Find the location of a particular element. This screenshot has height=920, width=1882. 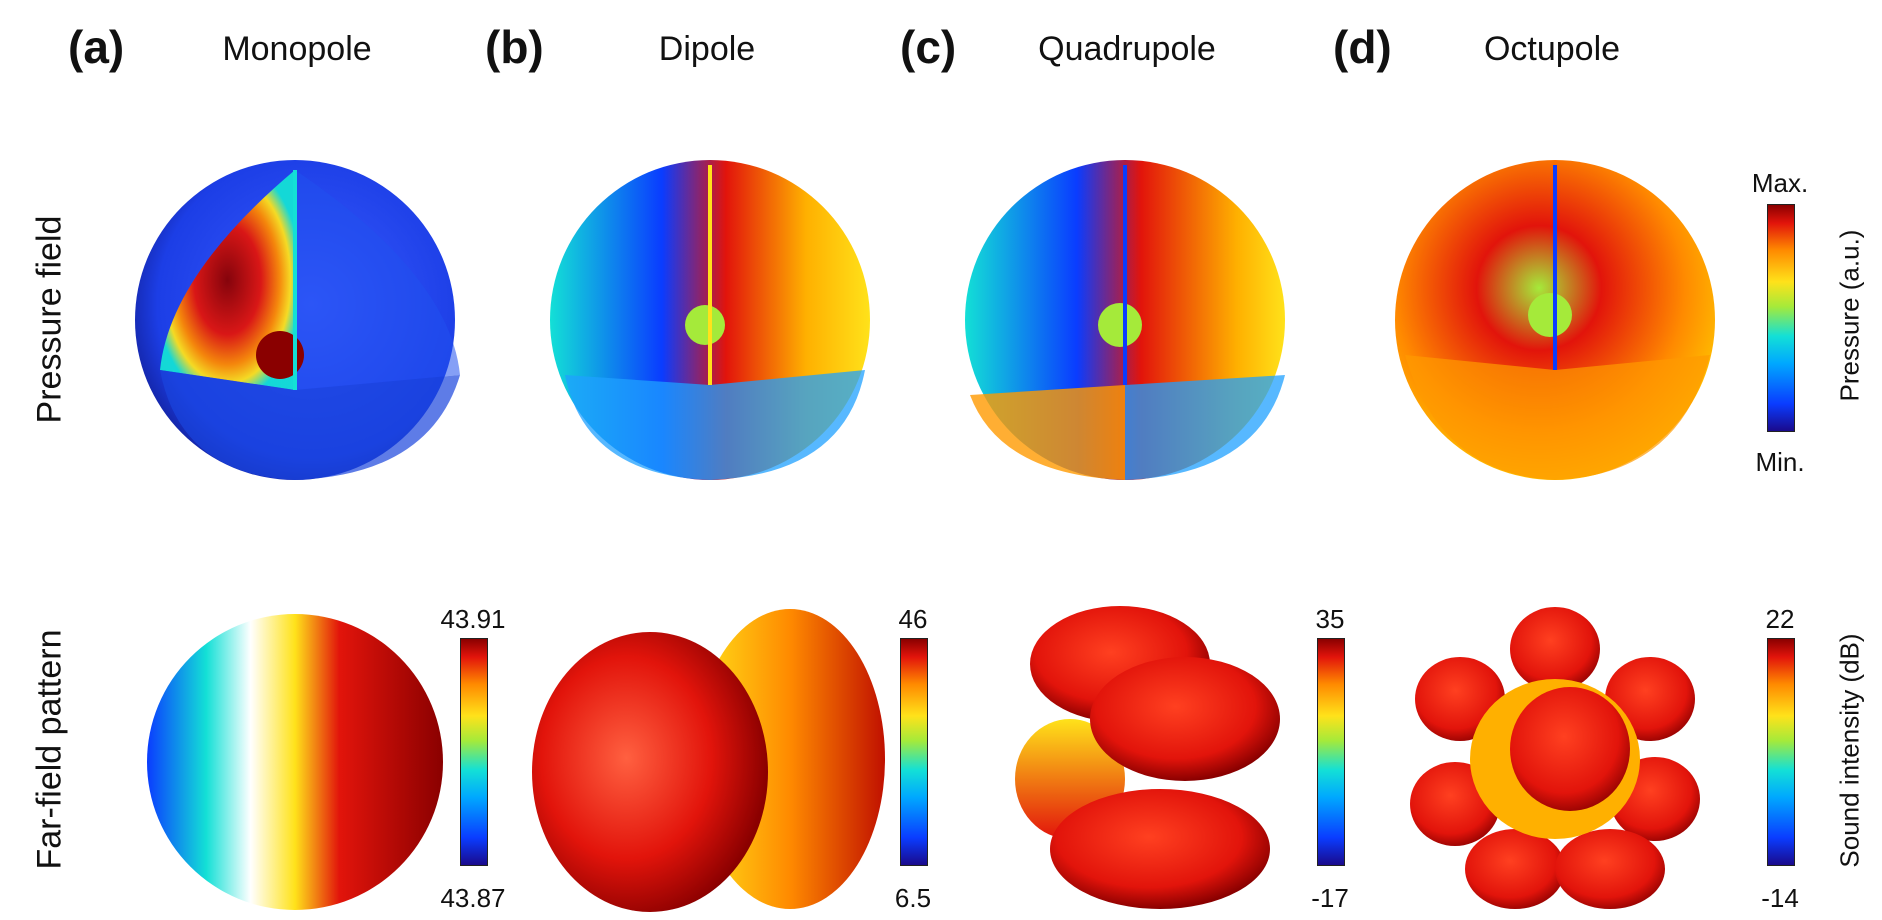

quadrupole-colorbar is located at coordinates (1331, 752).